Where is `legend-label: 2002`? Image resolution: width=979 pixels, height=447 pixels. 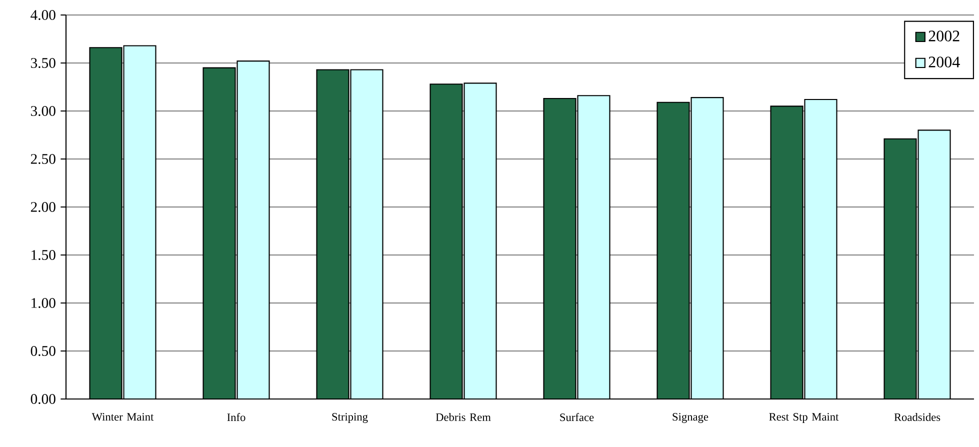
legend-label: 2002 is located at coordinates (944, 36).